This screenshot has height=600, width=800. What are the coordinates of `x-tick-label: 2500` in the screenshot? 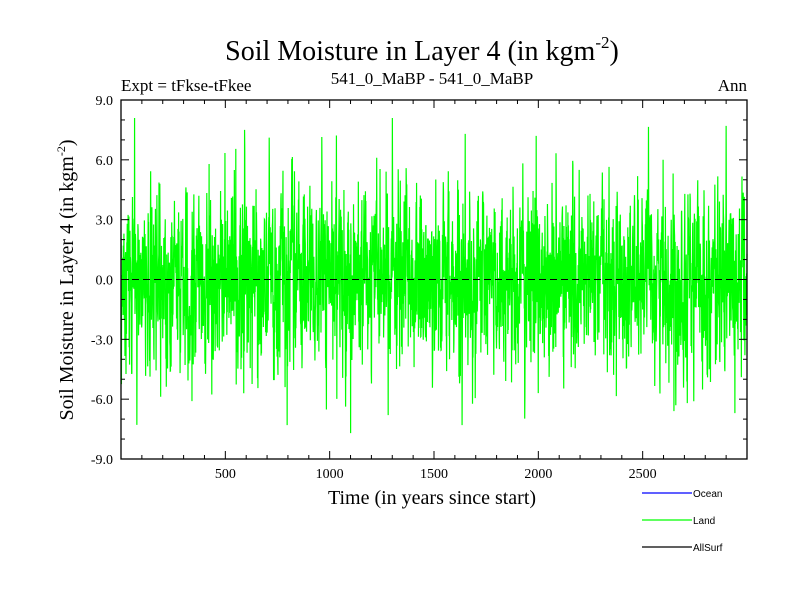 It's located at (643, 474).